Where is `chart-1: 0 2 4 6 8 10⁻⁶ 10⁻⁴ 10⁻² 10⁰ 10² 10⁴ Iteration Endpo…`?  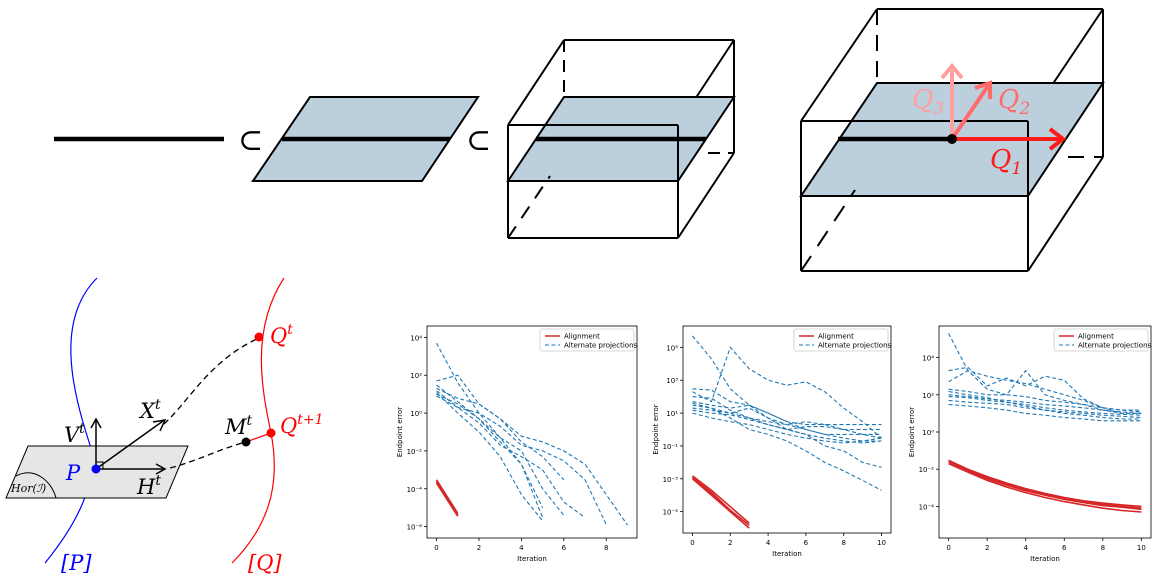
chart-1: 0 2 4 6 8 10⁻⁶ 10⁻⁴ 10⁻² 10⁰ 10² 10⁴ Iteration Endpo… is located at coordinates (517, 444).